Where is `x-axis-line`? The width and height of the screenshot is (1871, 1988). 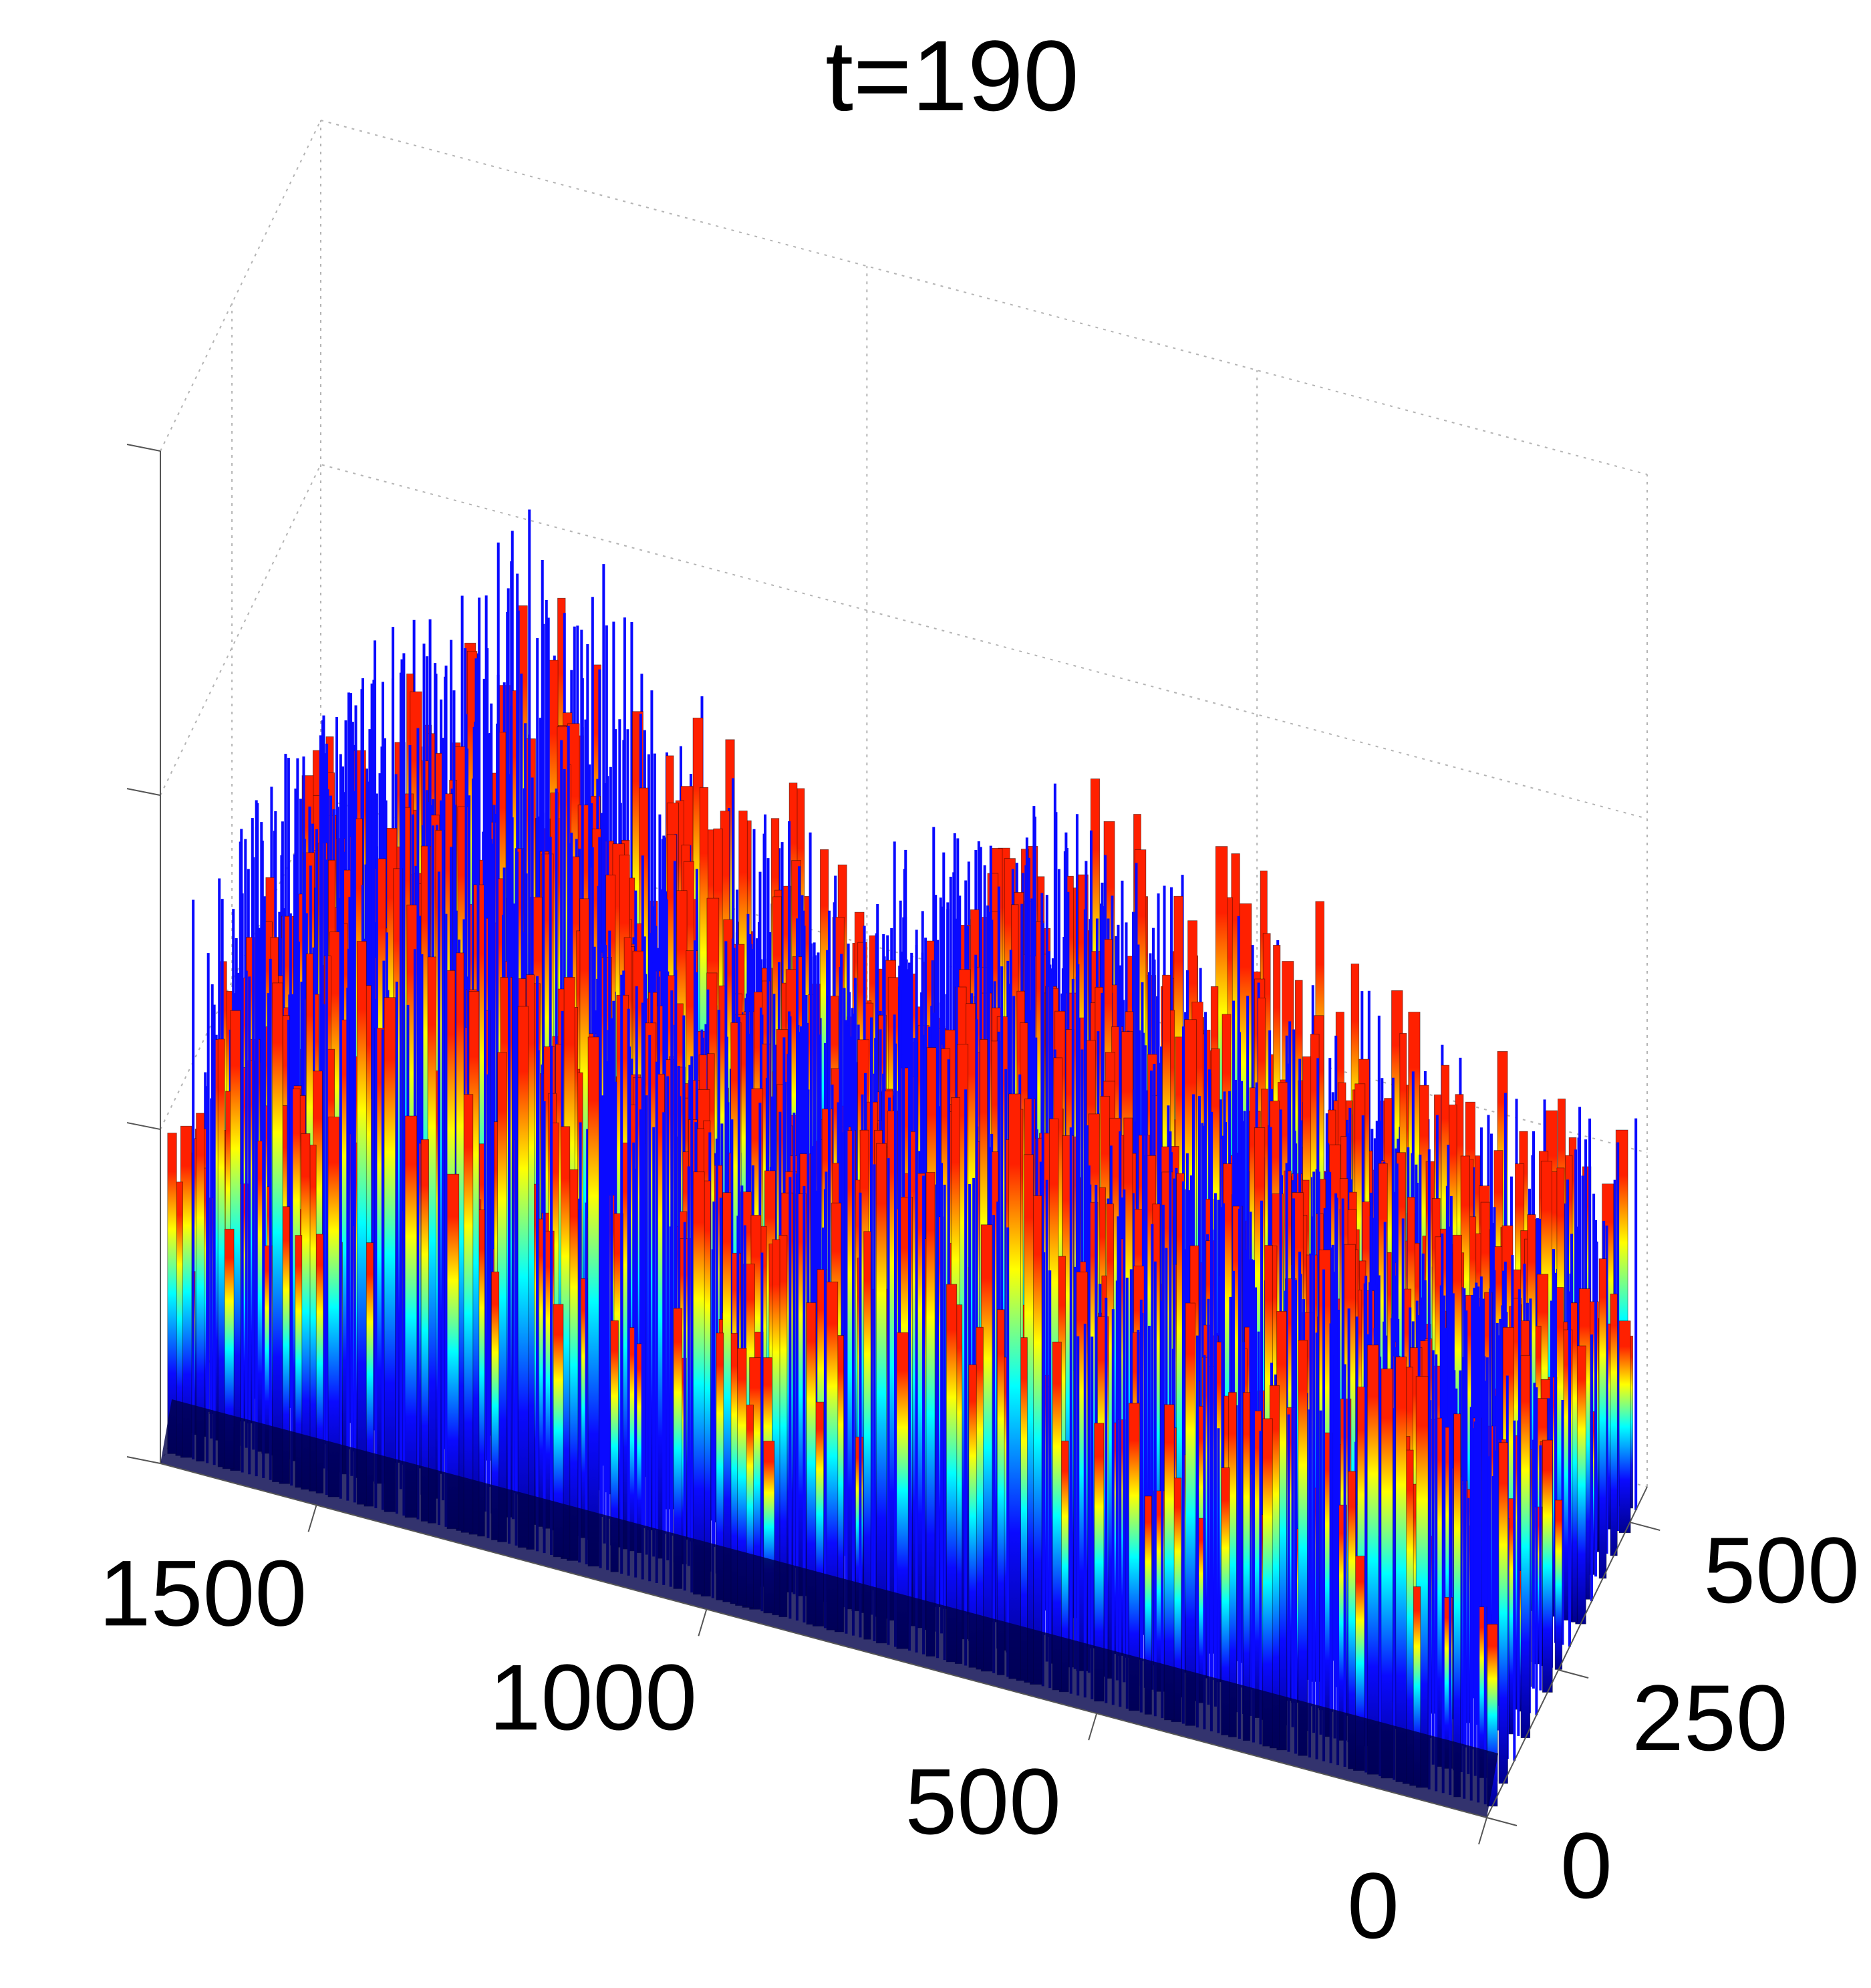
x-axis-line is located at coordinates (824, 1640).